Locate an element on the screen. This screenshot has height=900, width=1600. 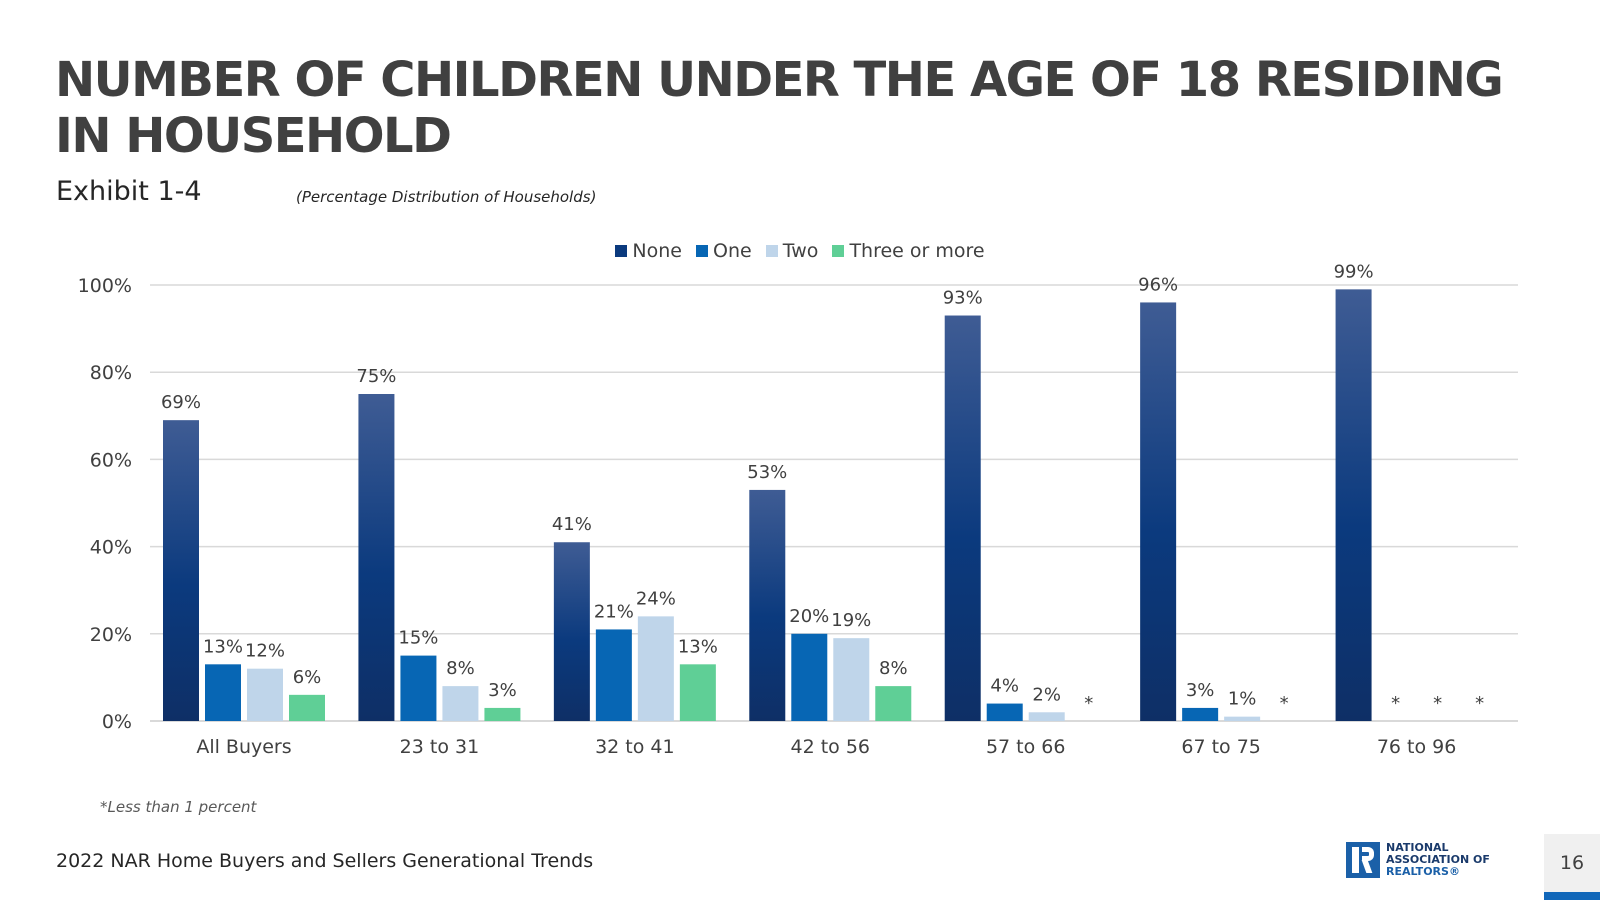
legend-swatch-one is located at coordinates (702, 251).